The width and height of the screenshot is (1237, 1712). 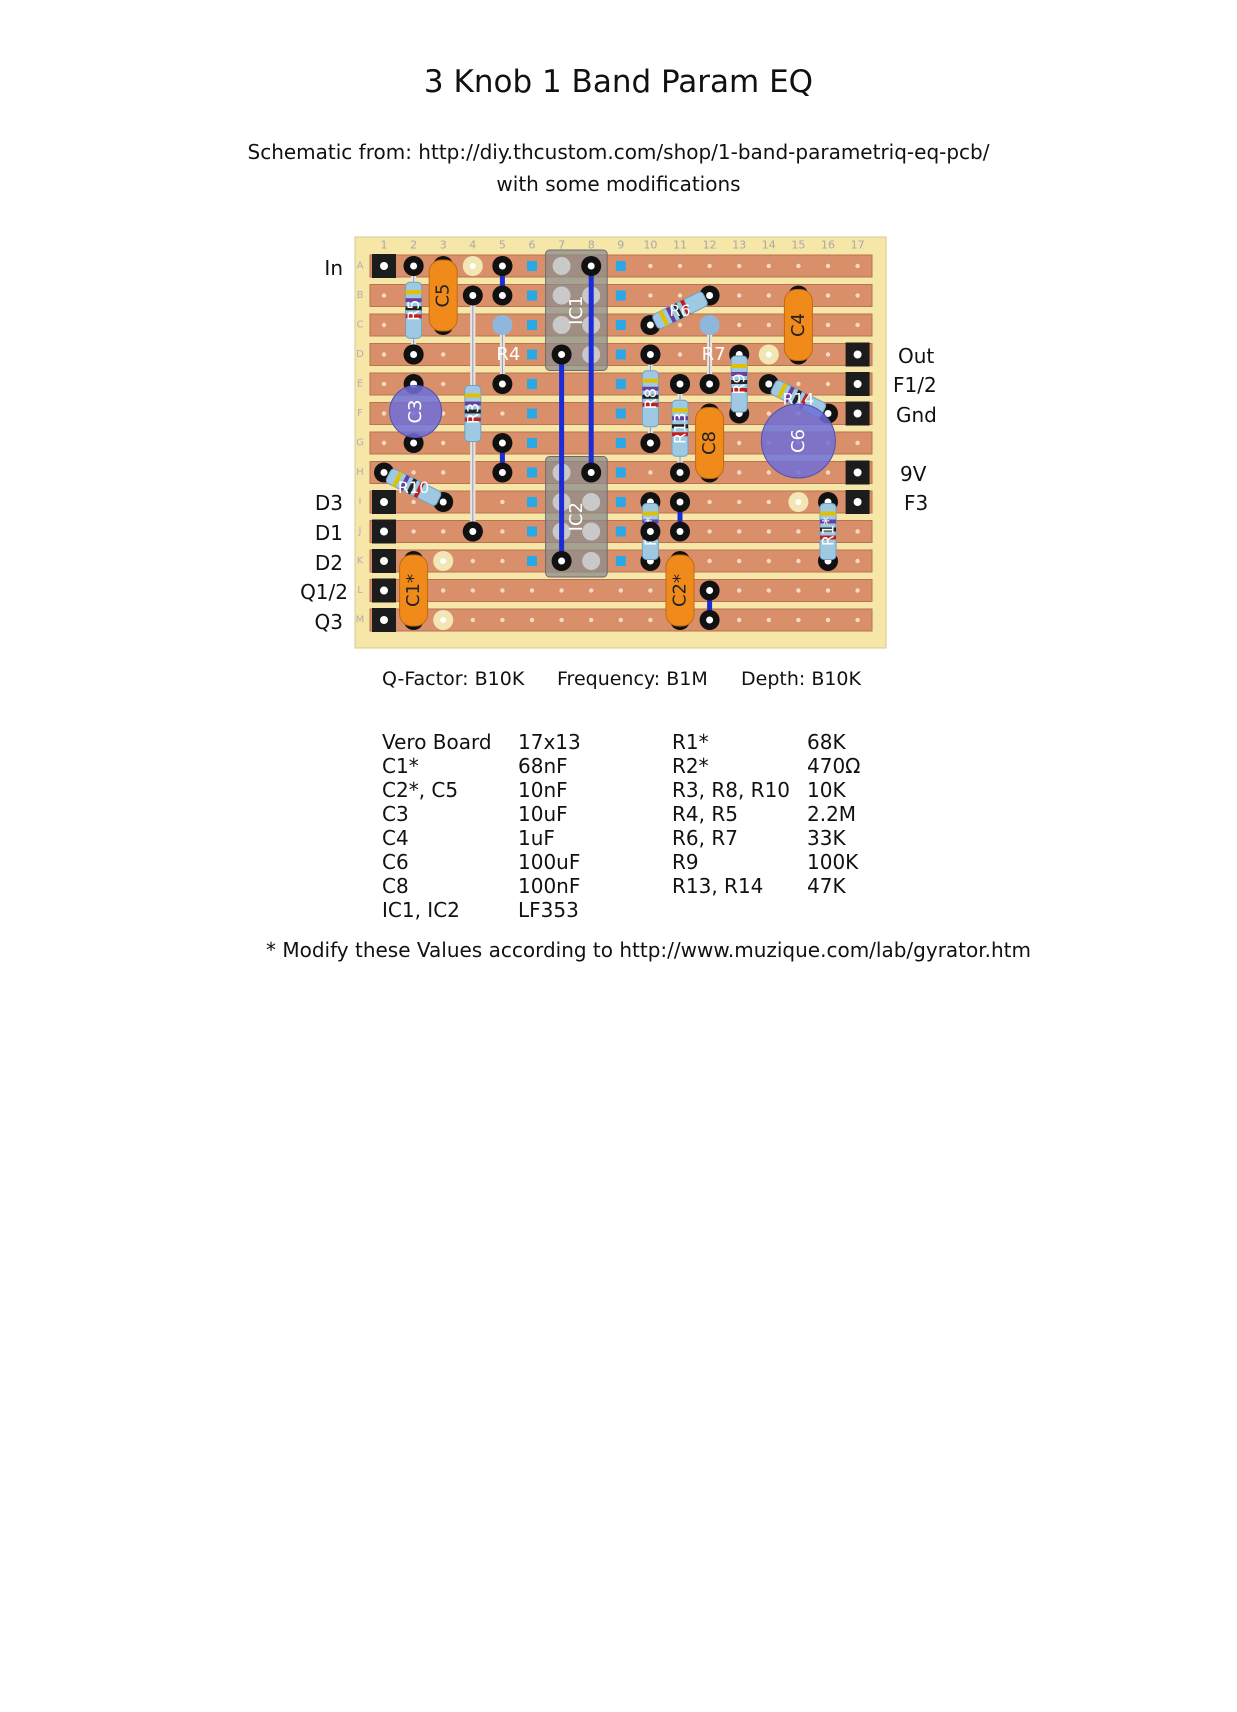 What do you see at coordinates (834, 766) in the screenshot?
I see `bom-value: 470Ω` at bounding box center [834, 766].